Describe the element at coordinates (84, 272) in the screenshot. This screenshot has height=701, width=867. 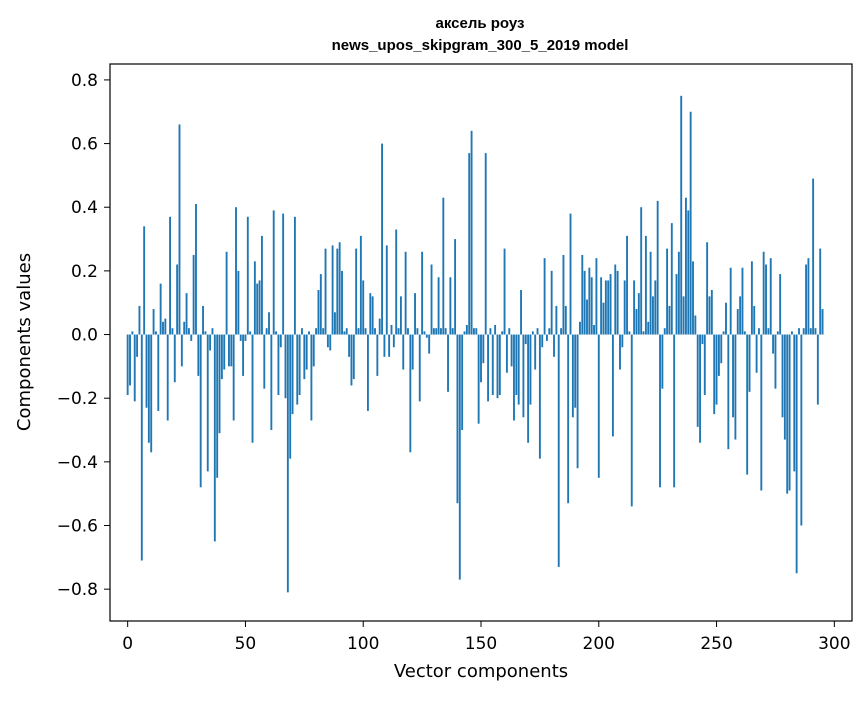
I see `y-tick-label: 0.2` at that location.